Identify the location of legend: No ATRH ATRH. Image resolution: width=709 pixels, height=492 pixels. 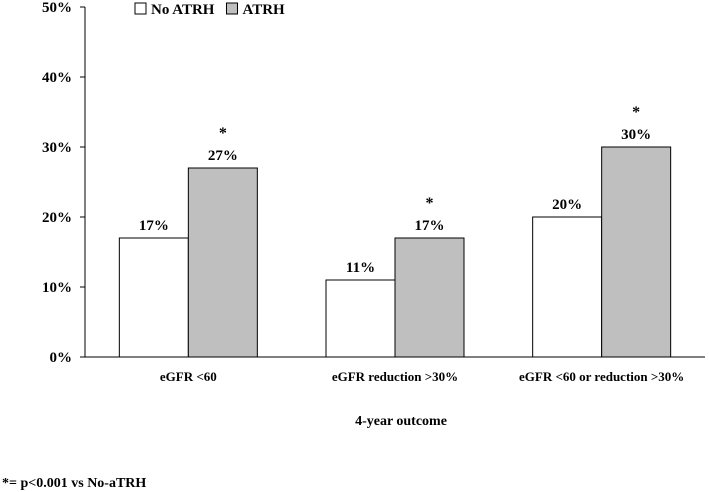
(209, 10).